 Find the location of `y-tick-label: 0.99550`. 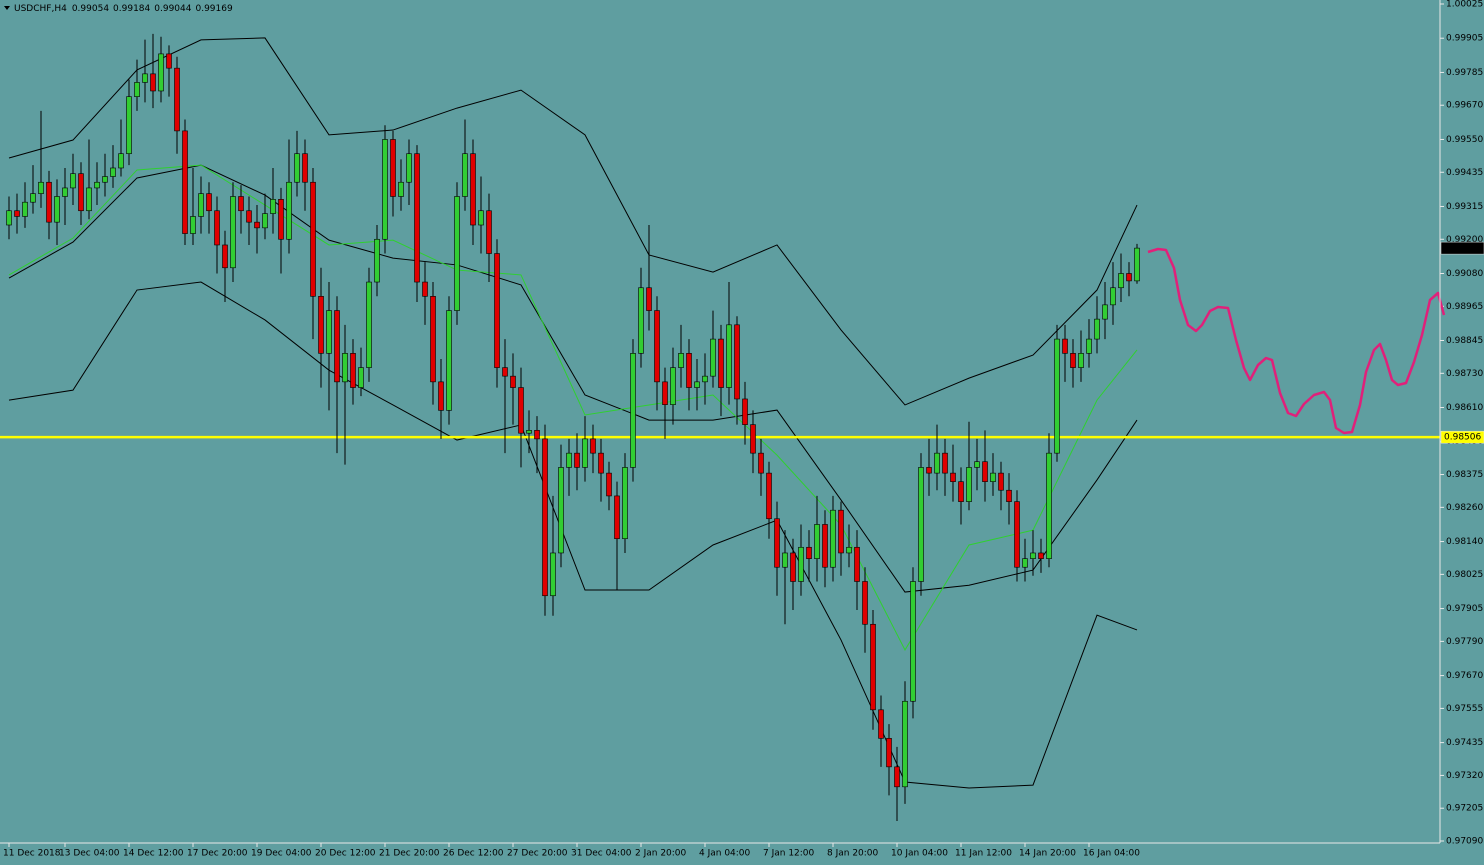

y-tick-label: 0.99550 is located at coordinates (1464, 140).